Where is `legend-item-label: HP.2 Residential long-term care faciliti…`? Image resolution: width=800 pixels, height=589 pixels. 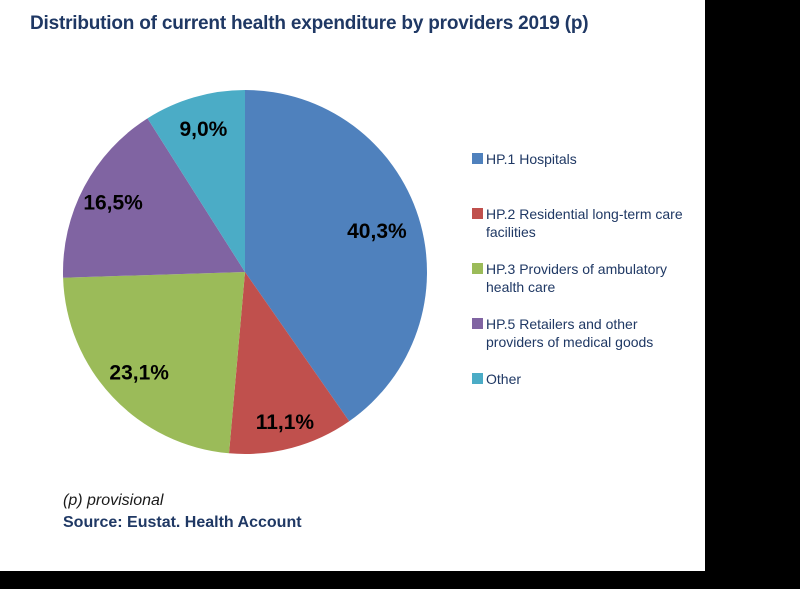 legend-item-label: HP.2 Residential long-term care faciliti… is located at coordinates (584, 223).